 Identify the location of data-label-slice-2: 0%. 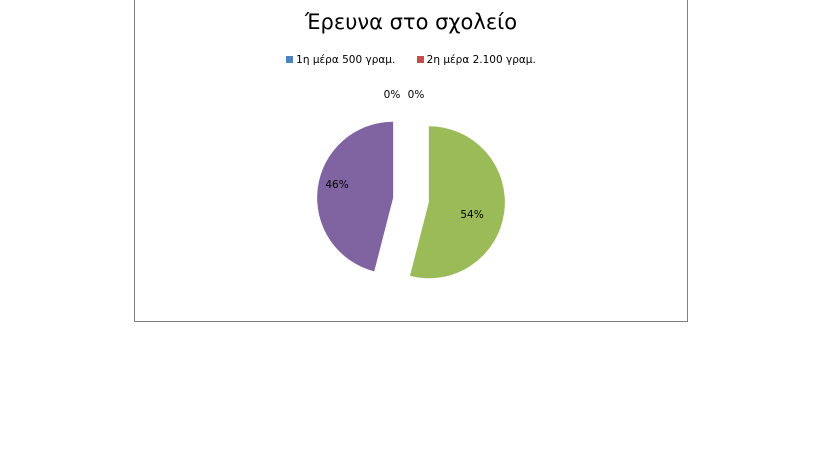
(416, 95).